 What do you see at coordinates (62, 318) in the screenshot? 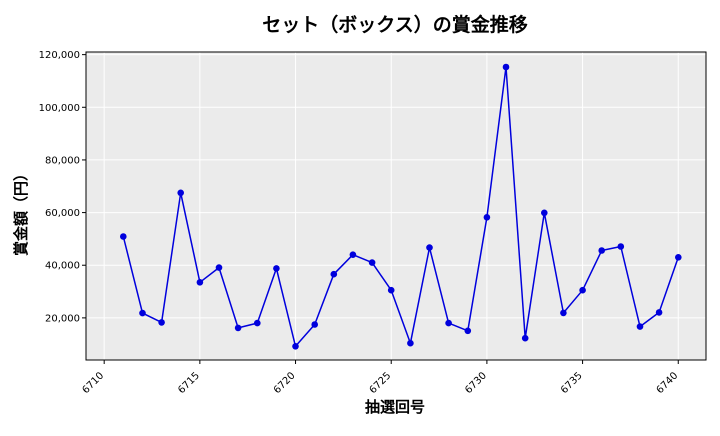
I see `y-tick-label: 20,000` at bounding box center [62, 318].